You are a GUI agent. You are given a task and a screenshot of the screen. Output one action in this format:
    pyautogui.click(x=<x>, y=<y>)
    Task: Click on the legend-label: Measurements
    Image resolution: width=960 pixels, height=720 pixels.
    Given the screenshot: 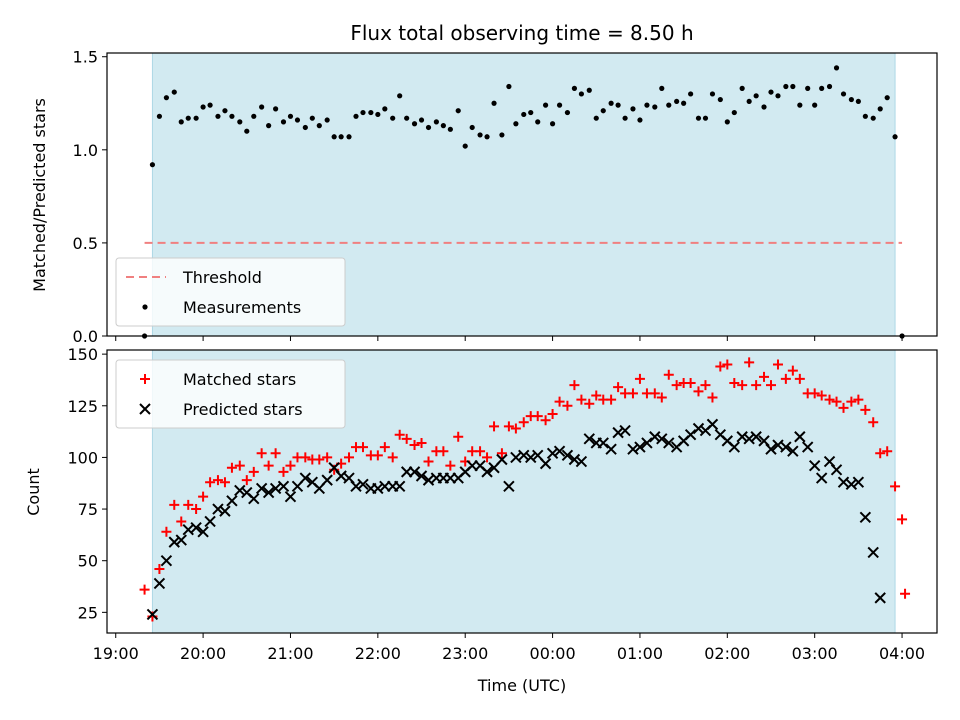 What is the action you would take?
    pyautogui.click(x=242, y=307)
    